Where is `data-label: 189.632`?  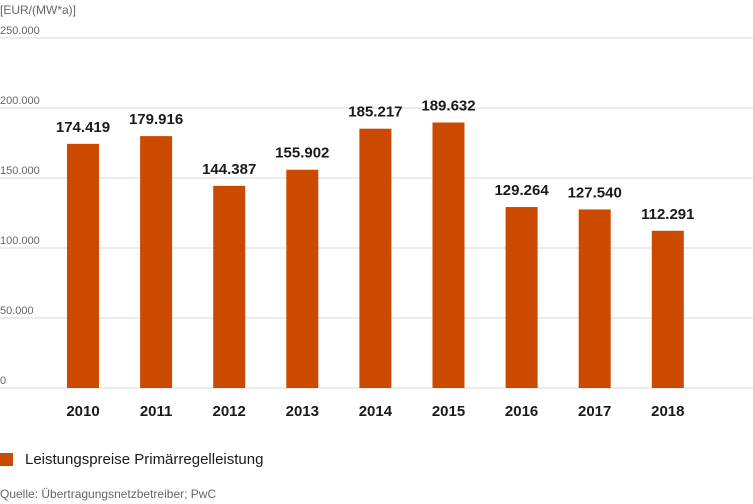 data-label: 189.632 is located at coordinates (448, 106).